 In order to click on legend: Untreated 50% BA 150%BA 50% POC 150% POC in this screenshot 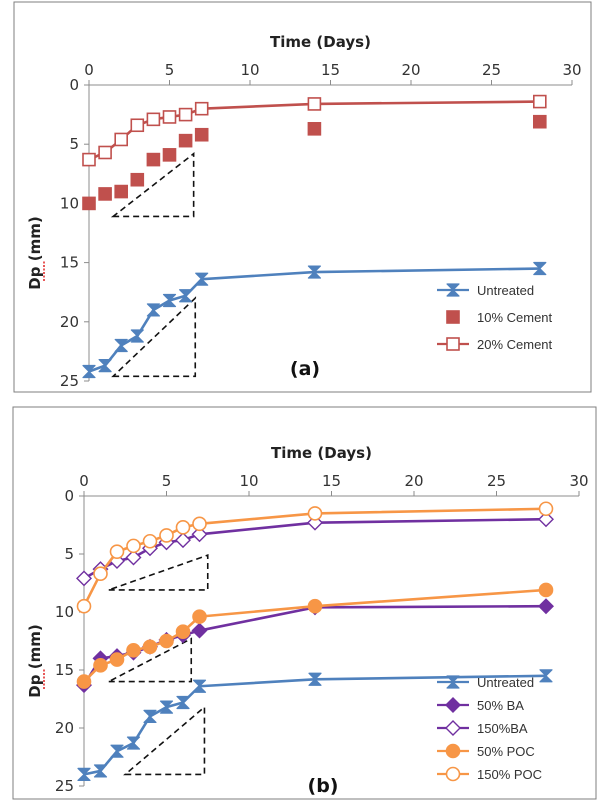, I will do `click(489, 728)`.